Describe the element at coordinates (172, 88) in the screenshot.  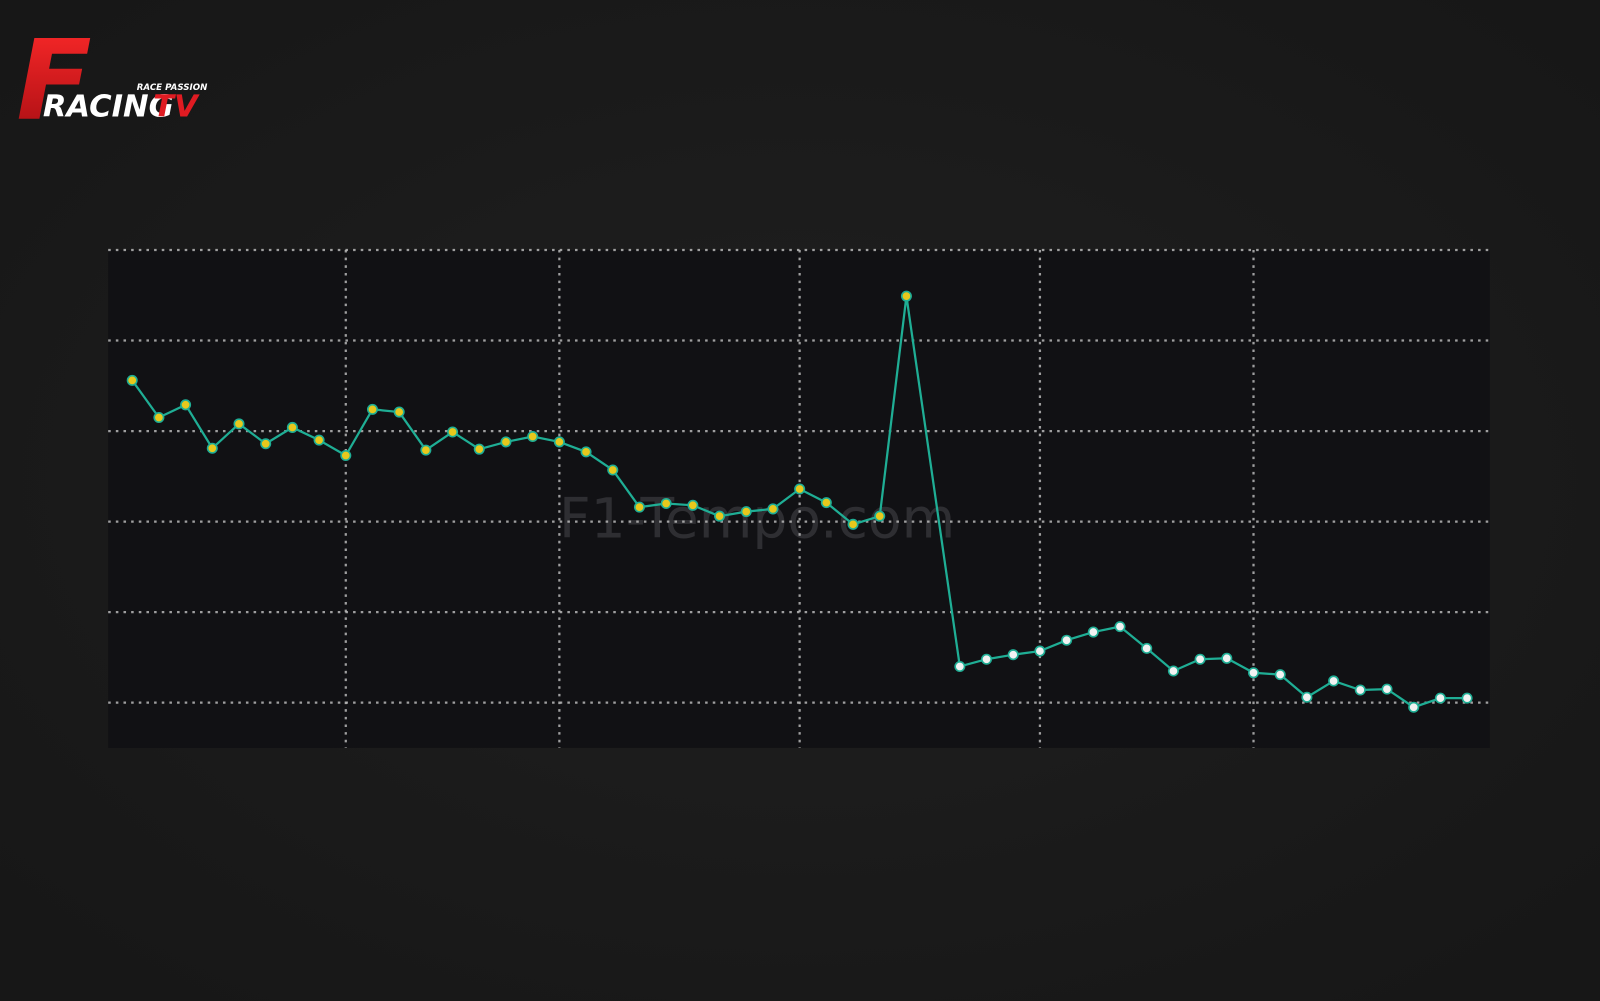
I see `logo-tagline: RACE PASSION` at that location.